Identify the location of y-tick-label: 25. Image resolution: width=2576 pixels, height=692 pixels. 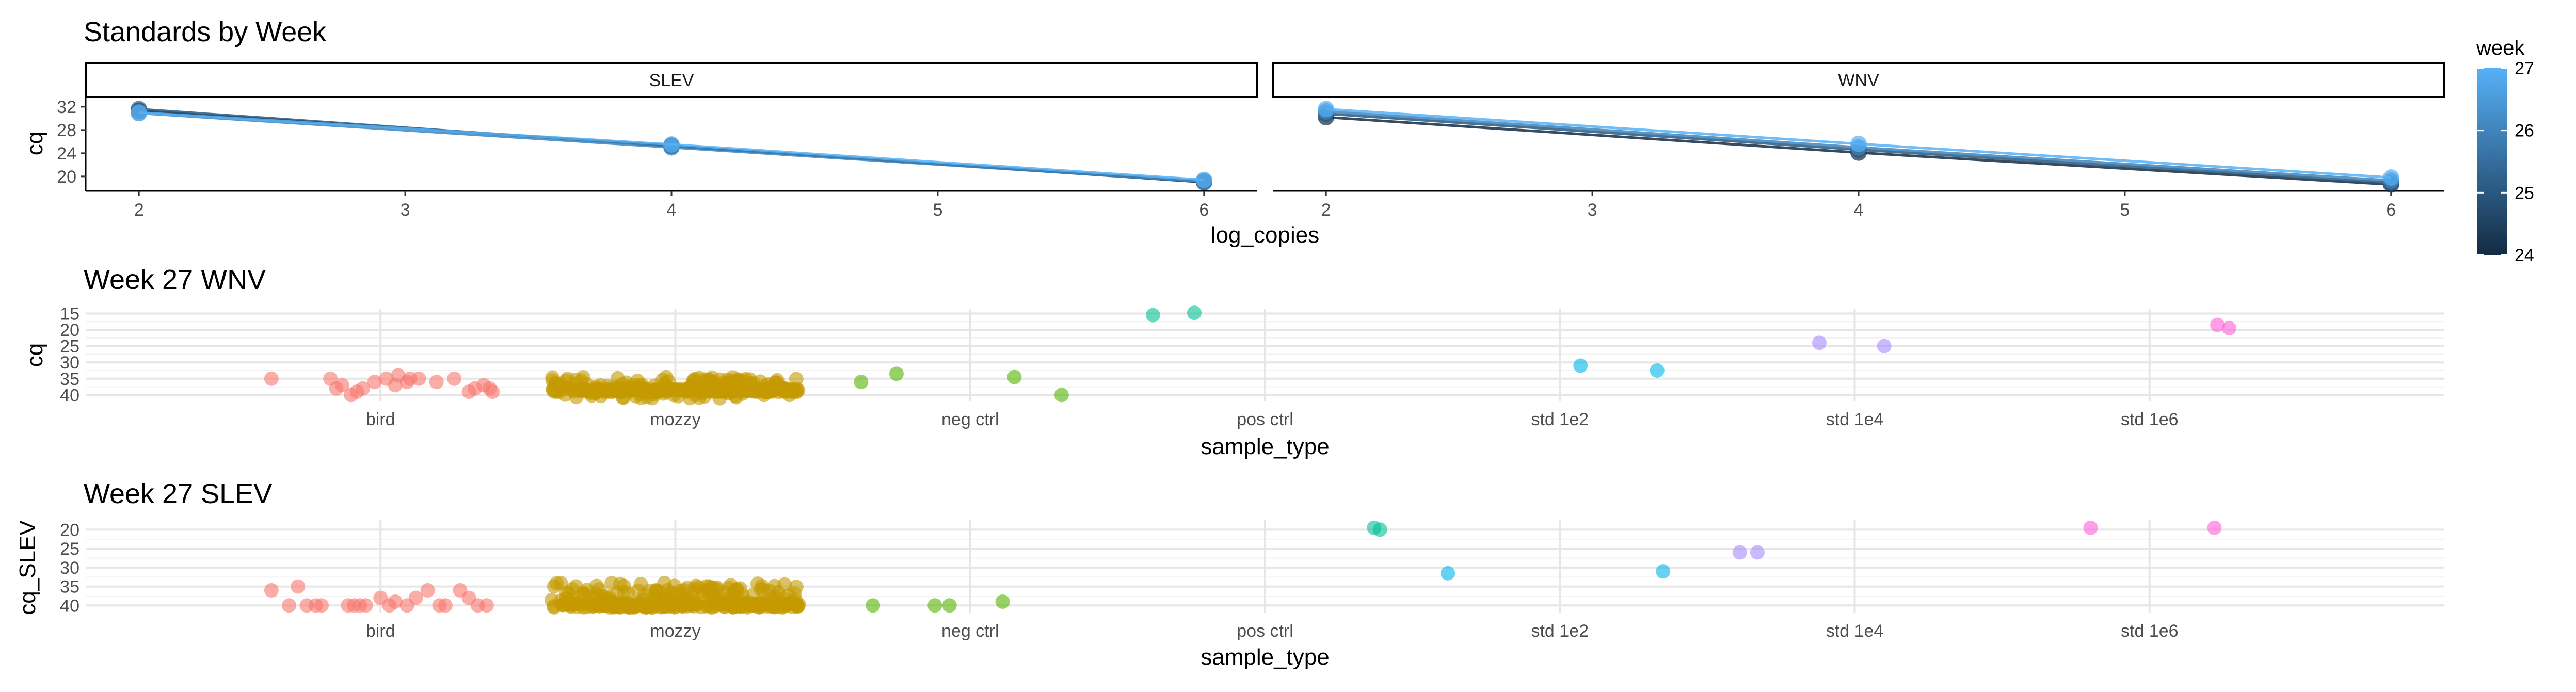
(69, 549).